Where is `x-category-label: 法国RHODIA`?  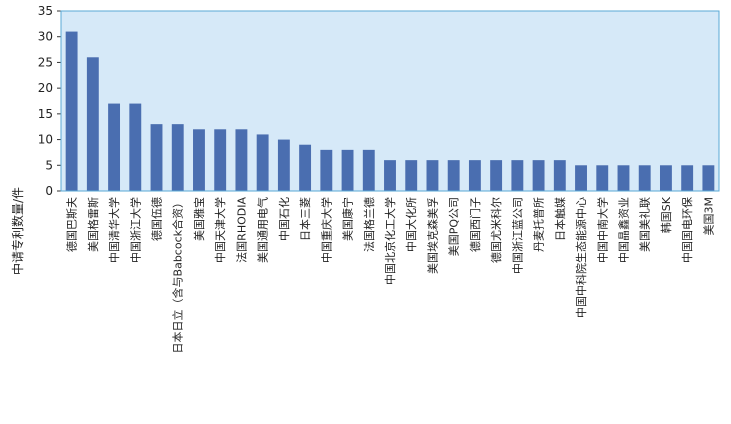
x-category-label: 法国RHODIA is located at coordinates (241, 230).